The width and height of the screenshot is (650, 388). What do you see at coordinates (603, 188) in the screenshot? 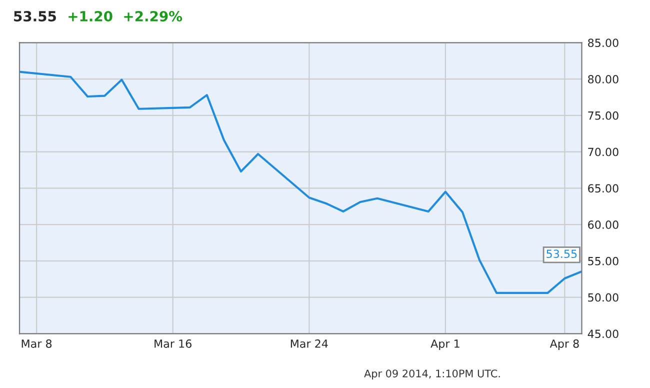
I see `y-tick-label: 65.00` at bounding box center [603, 188].